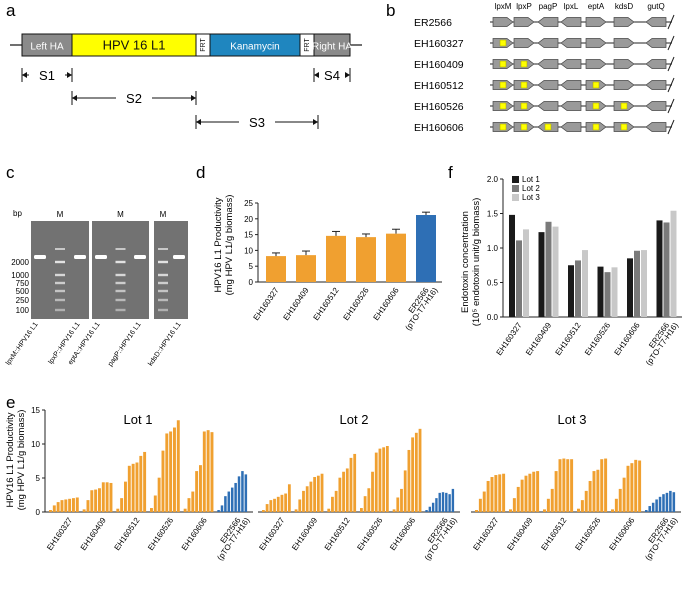 Image resolution: width=685 pixels, height=603 pixels. Describe the element at coordinates (10, 402) in the screenshot. I see `panel-e-letter: e` at that location.